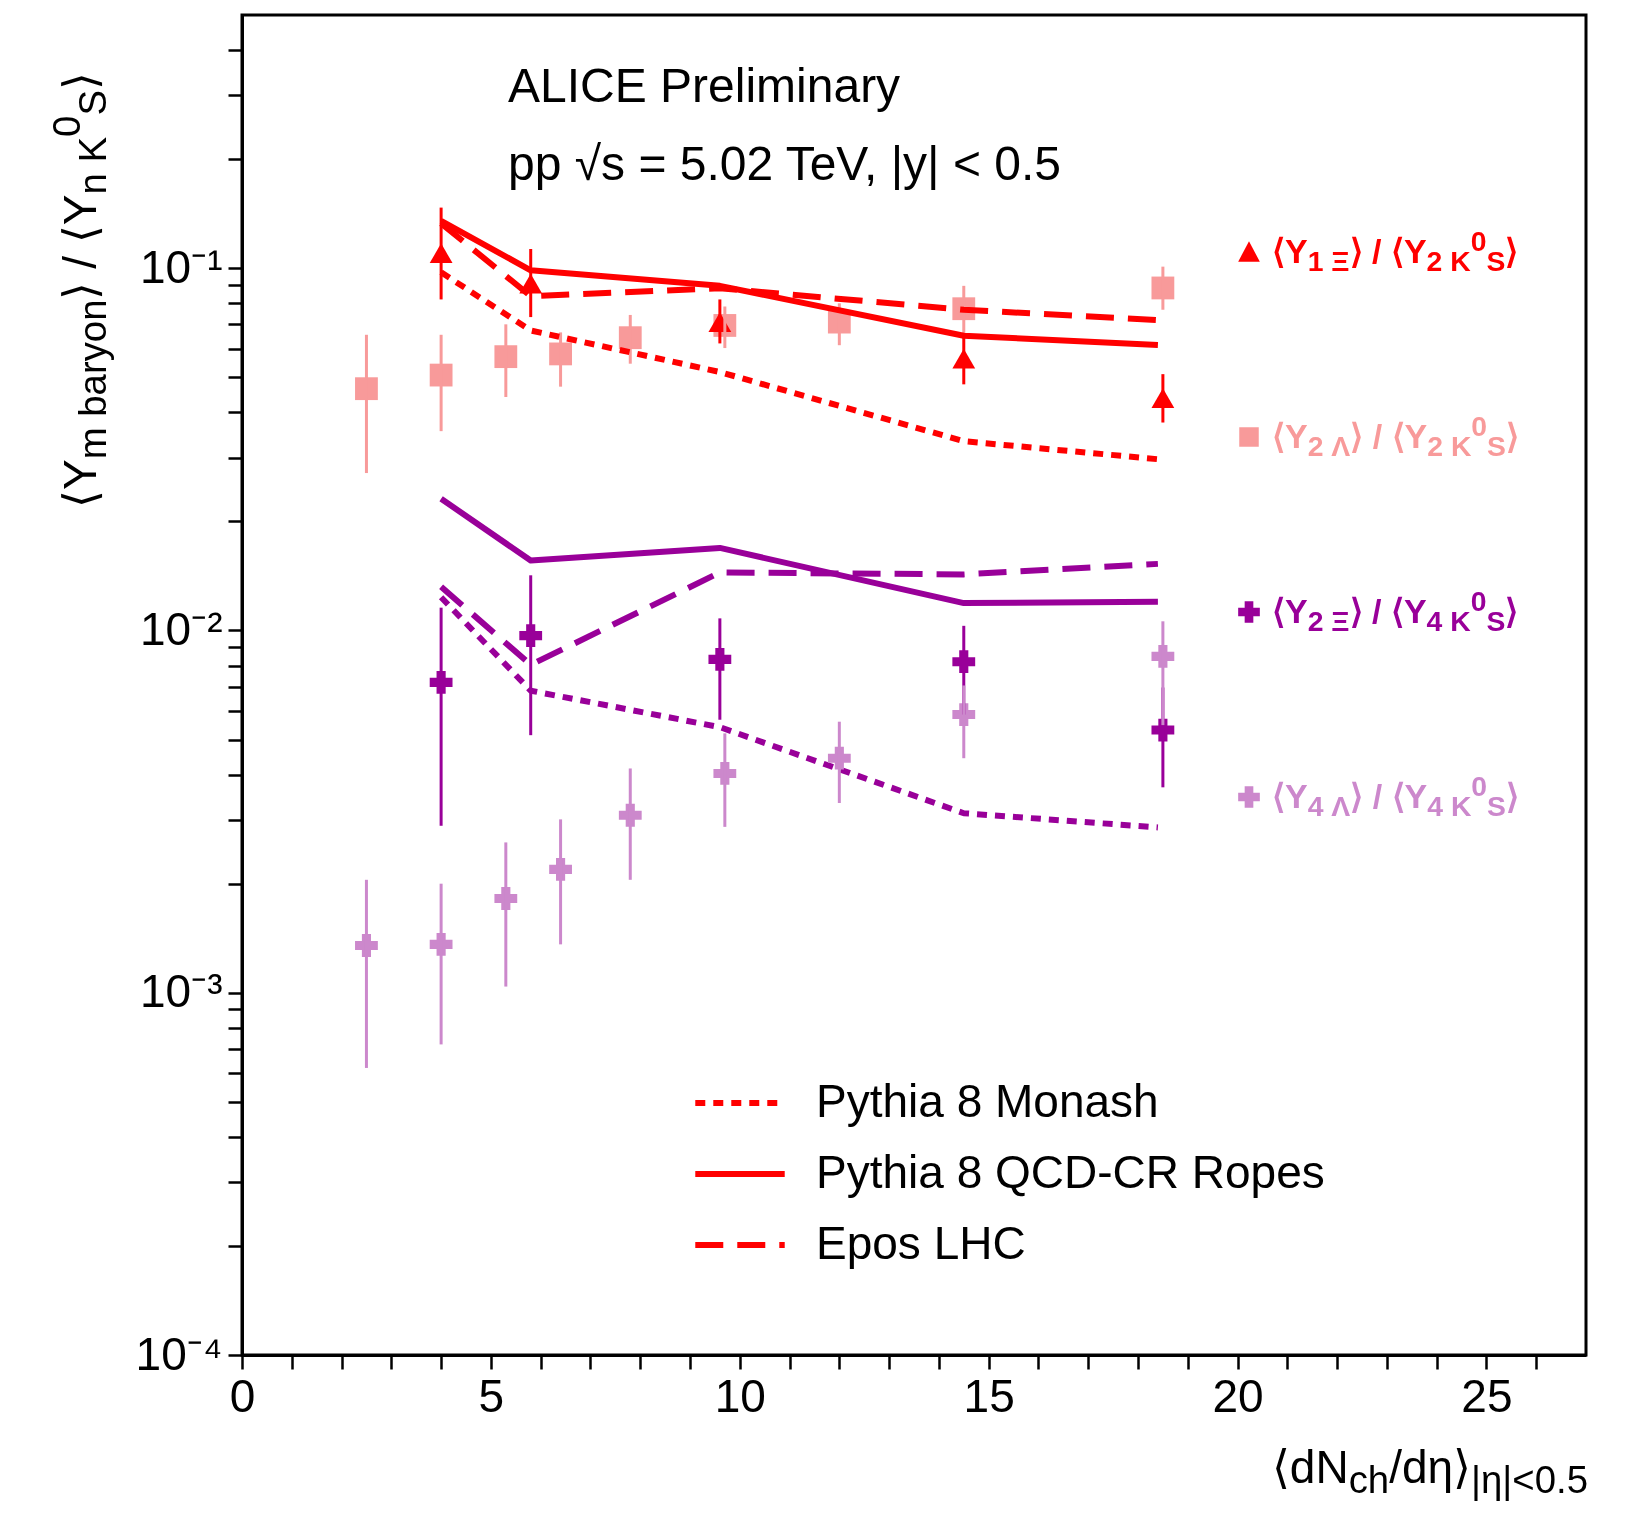 This screenshot has width=1628, height=1522. What do you see at coordinates (181, 266) in the screenshot?
I see `y-tick-label: 10⁻¹` at bounding box center [181, 266].